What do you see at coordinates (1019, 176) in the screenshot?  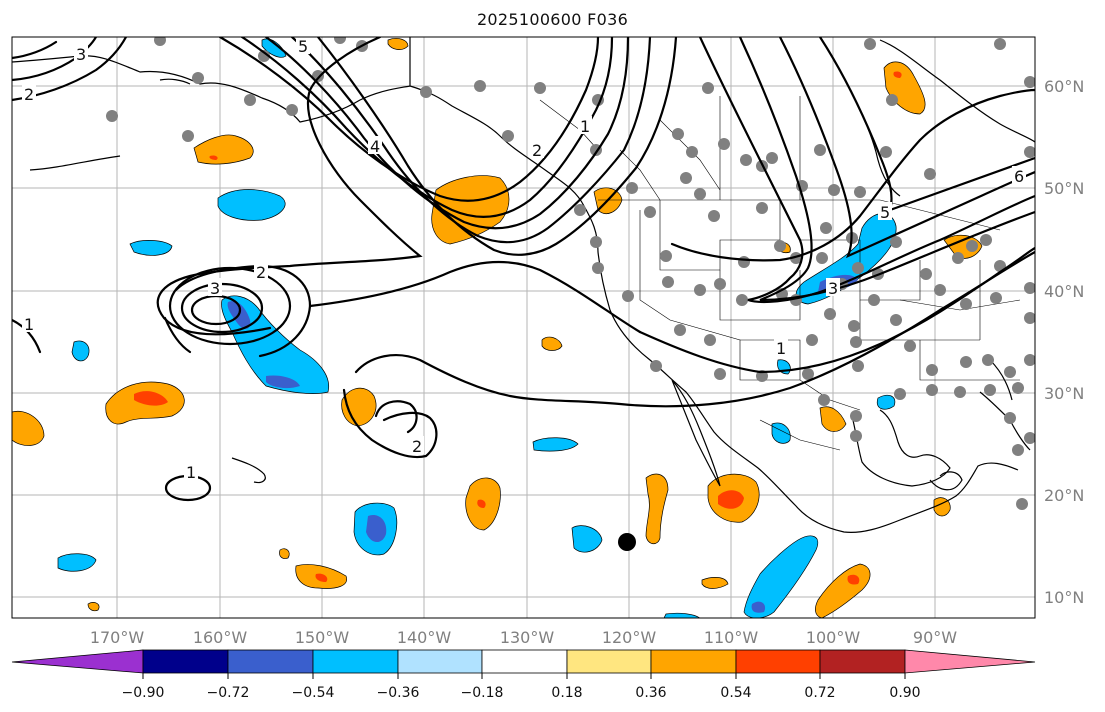 I see `contour-label-6: 6` at bounding box center [1019, 176].